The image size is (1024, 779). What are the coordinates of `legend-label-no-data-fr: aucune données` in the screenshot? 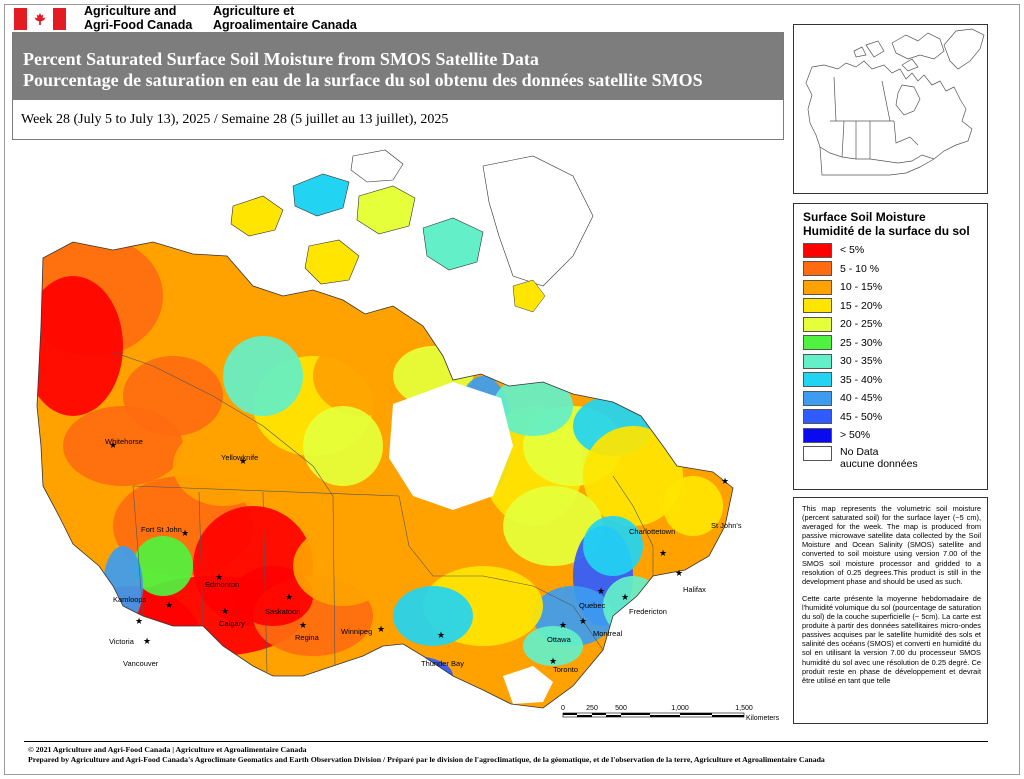 It's located at (879, 464).